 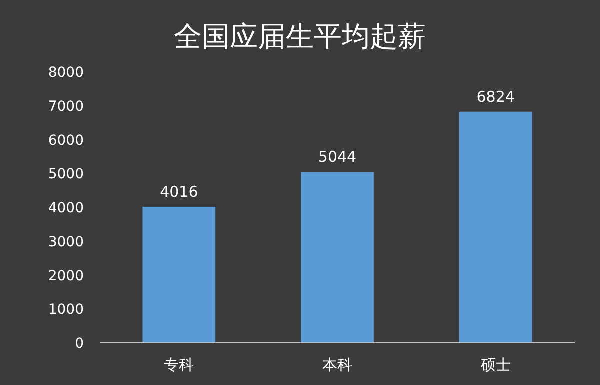 What do you see at coordinates (179, 365) in the screenshot?
I see `x-tick-label: 专科` at bounding box center [179, 365].